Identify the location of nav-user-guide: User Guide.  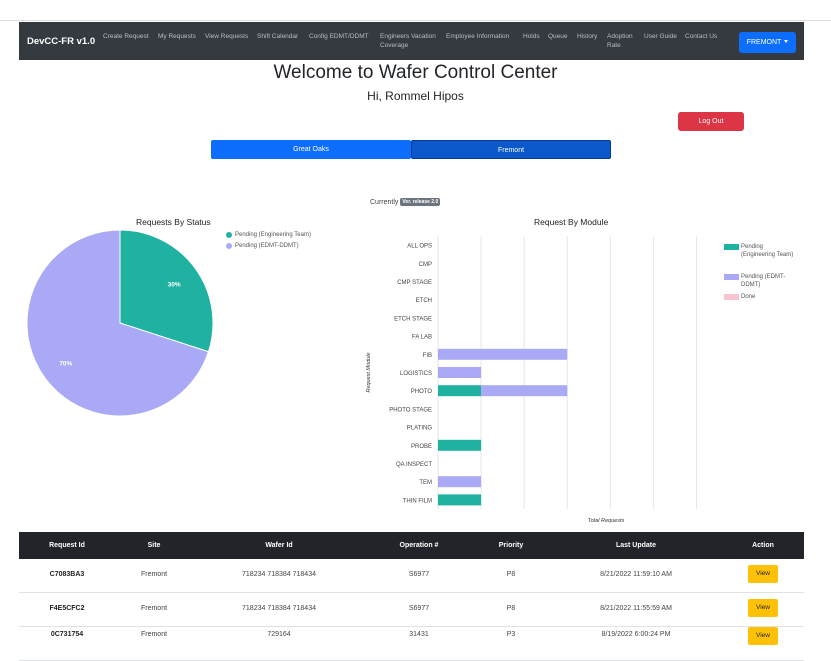
(660, 36).